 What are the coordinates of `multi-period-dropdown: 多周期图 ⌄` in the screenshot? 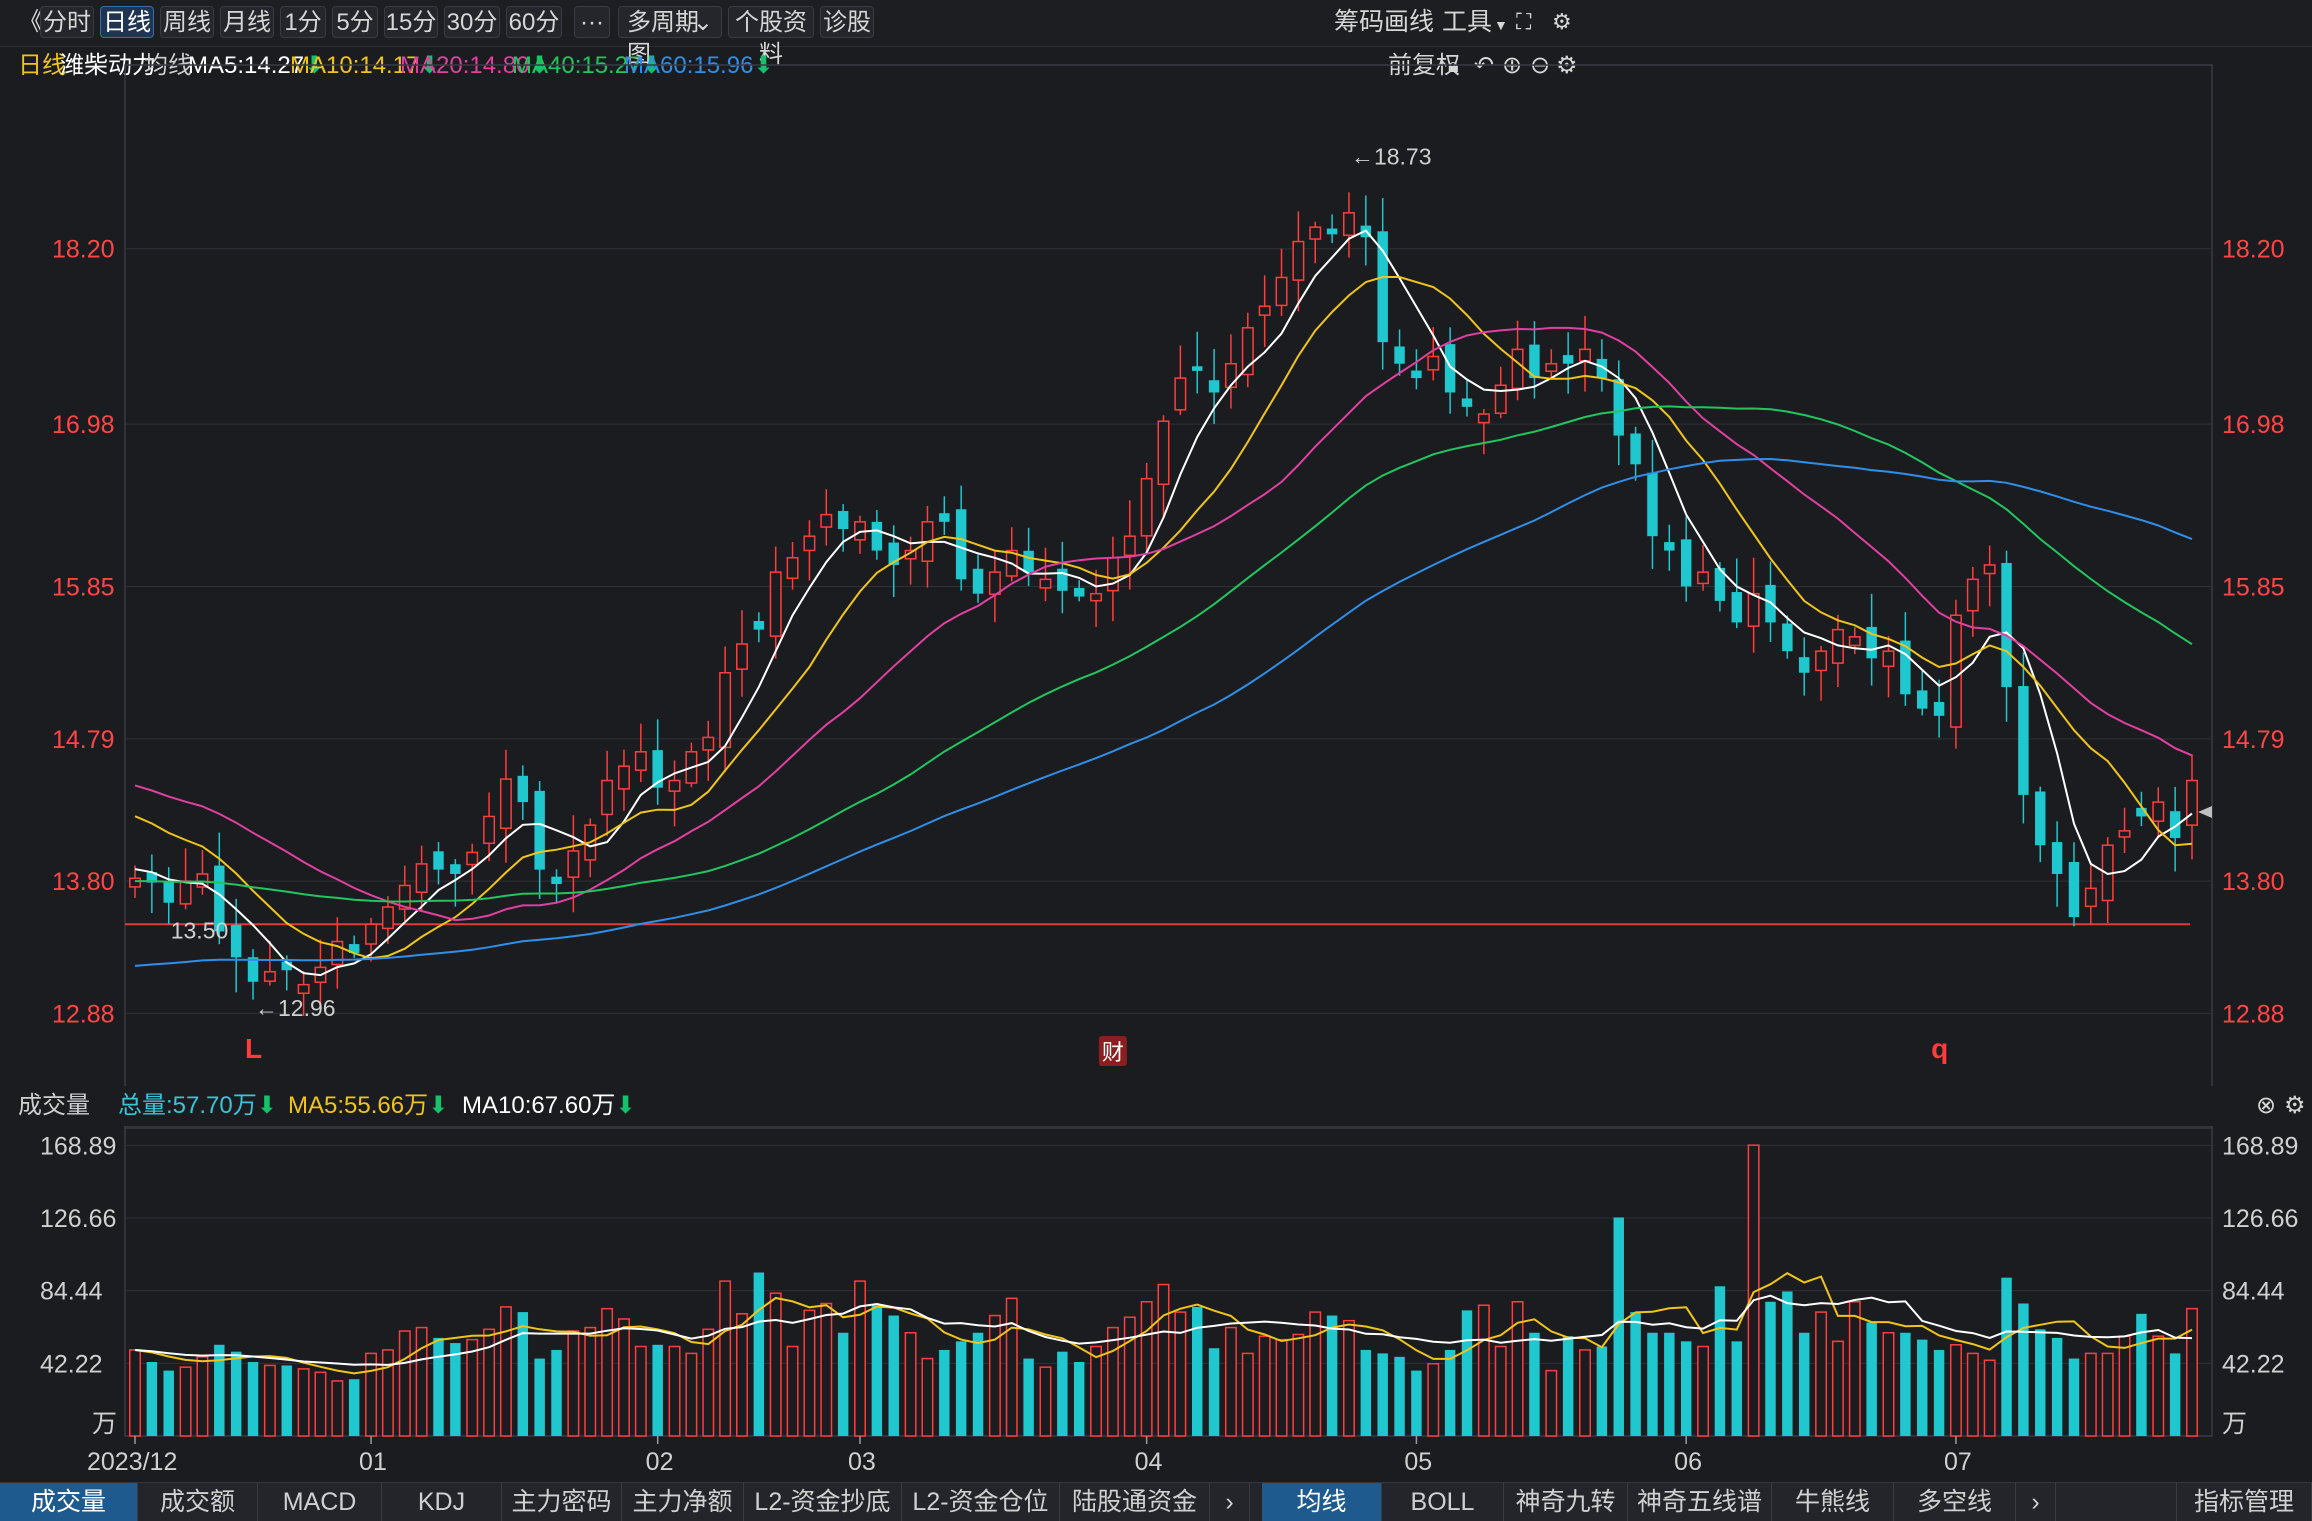 It's located at (670, 37).